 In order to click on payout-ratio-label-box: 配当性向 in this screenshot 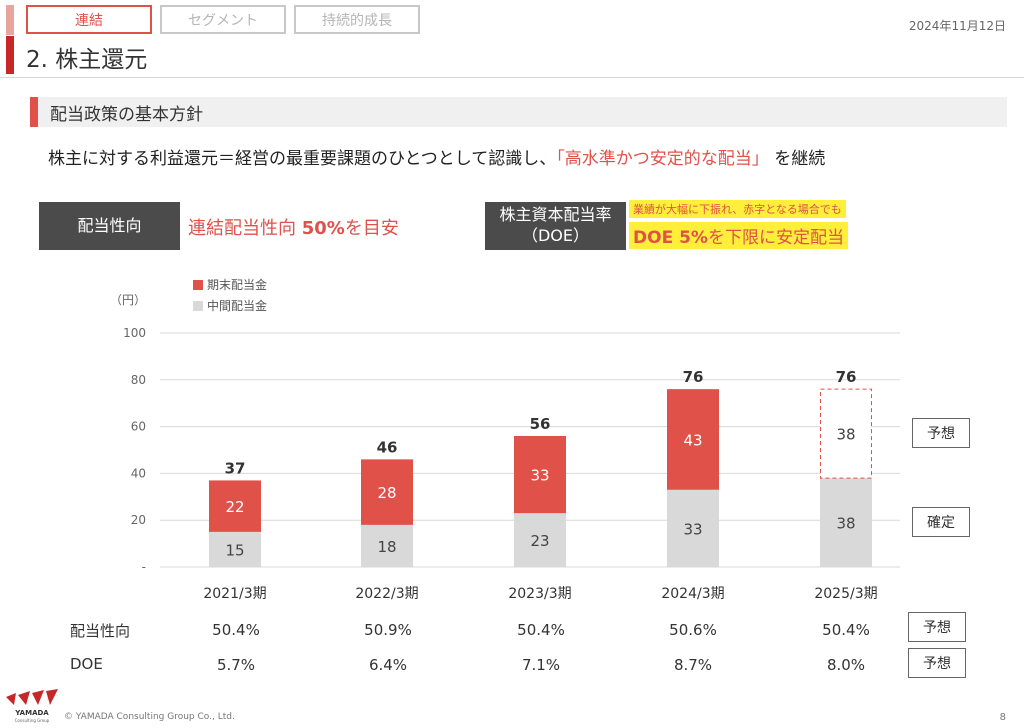, I will do `click(109, 226)`.